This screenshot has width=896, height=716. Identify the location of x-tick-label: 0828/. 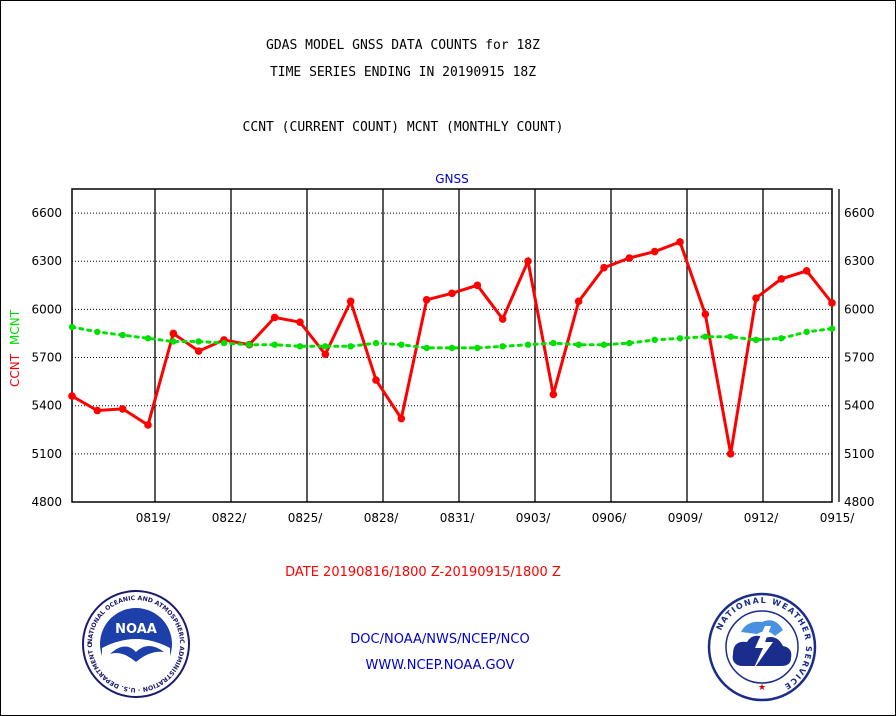
(382, 518).